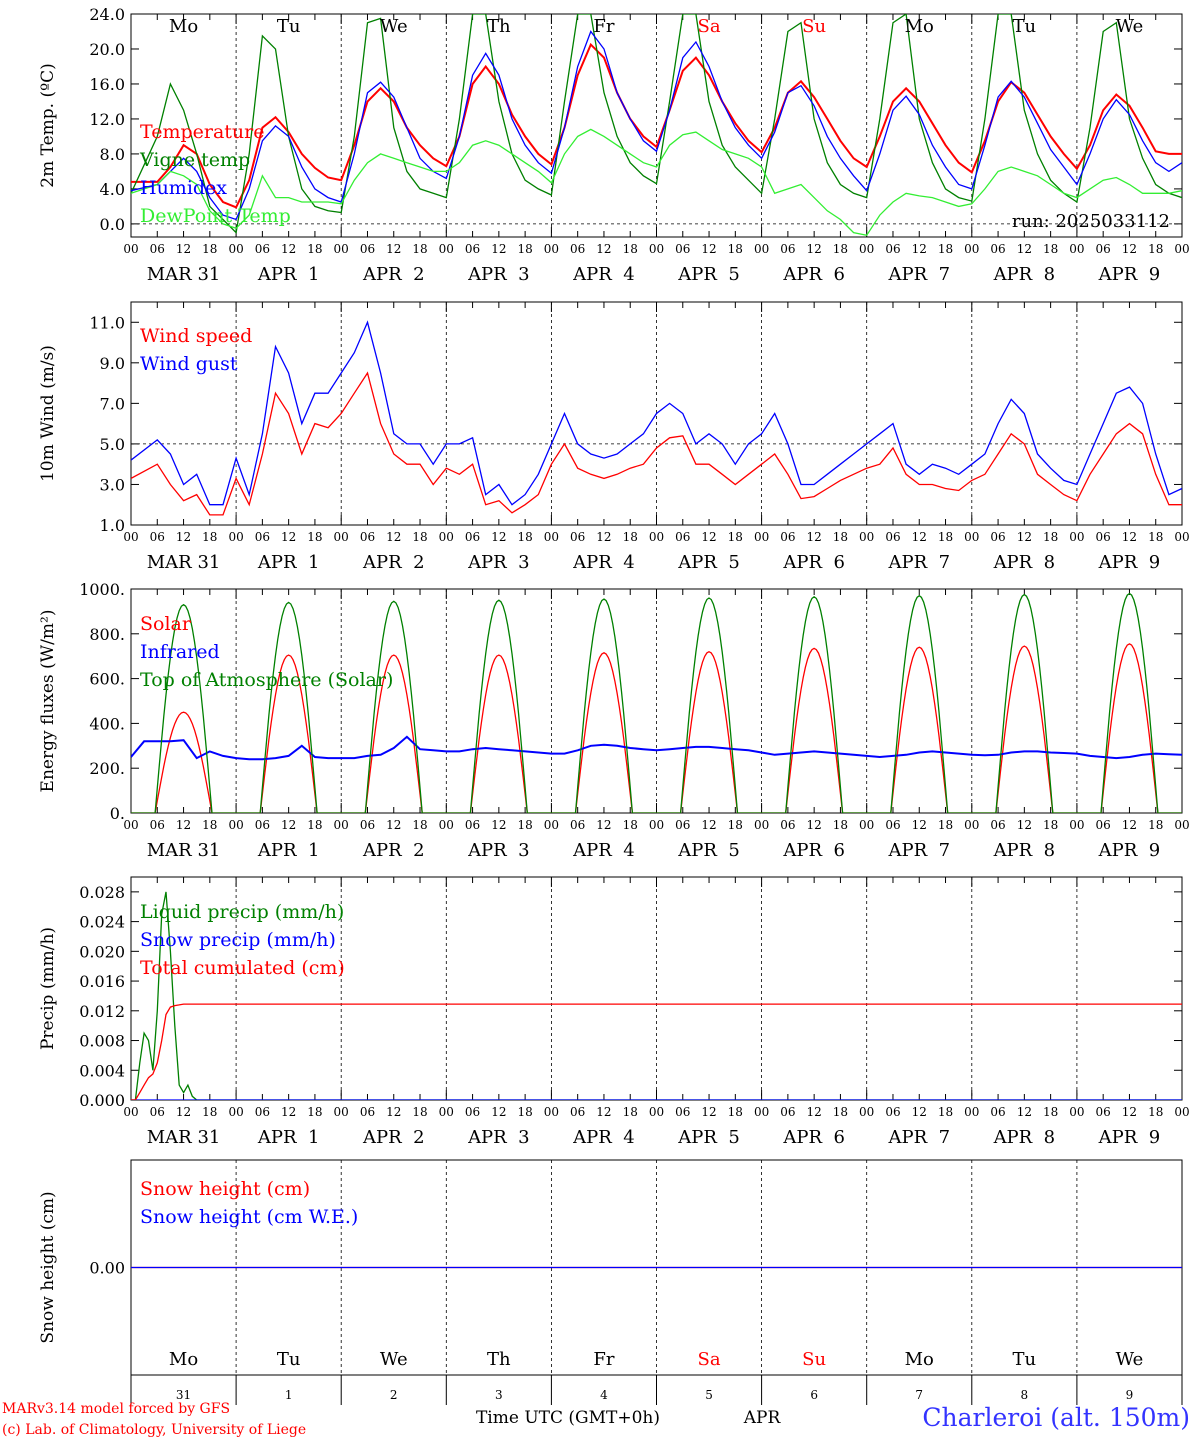  I want to click on legend-entry: Top of Atmosphere (Solar), so click(266, 680).